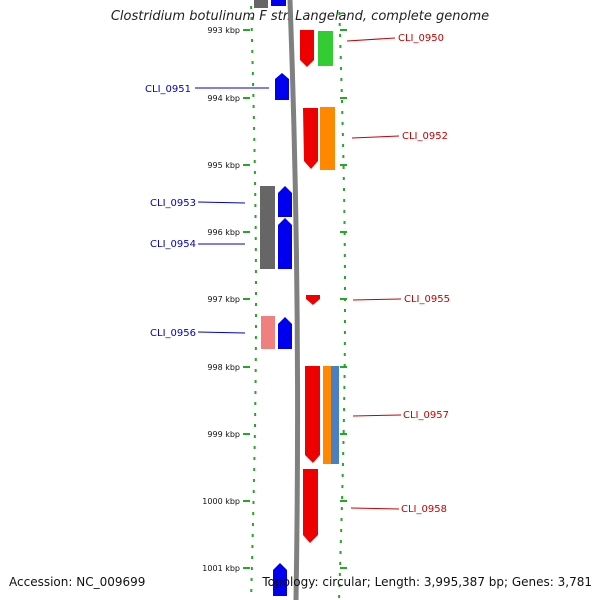 The width and height of the screenshot is (600, 600). I want to click on ruler-tick-label: 997 kbp, so click(223, 299).